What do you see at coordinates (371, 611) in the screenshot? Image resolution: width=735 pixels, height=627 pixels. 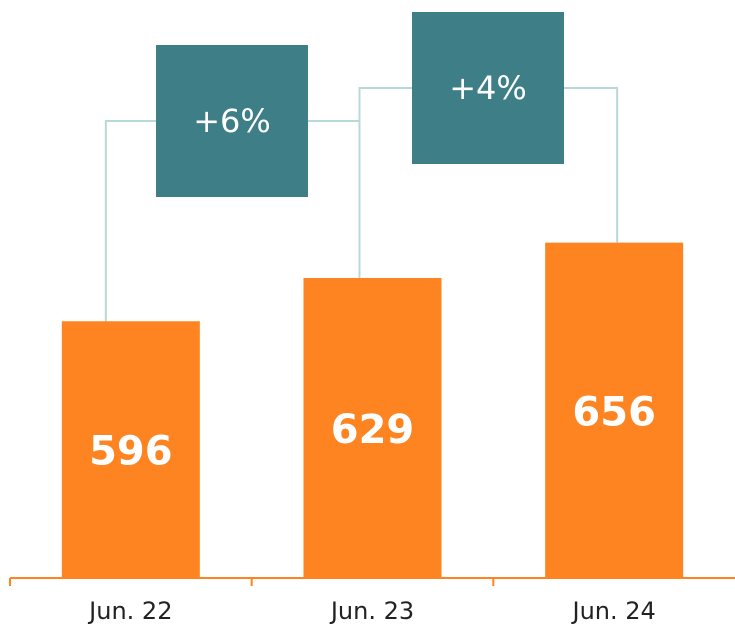 I see `x-tick-label: Jun. 23` at bounding box center [371, 611].